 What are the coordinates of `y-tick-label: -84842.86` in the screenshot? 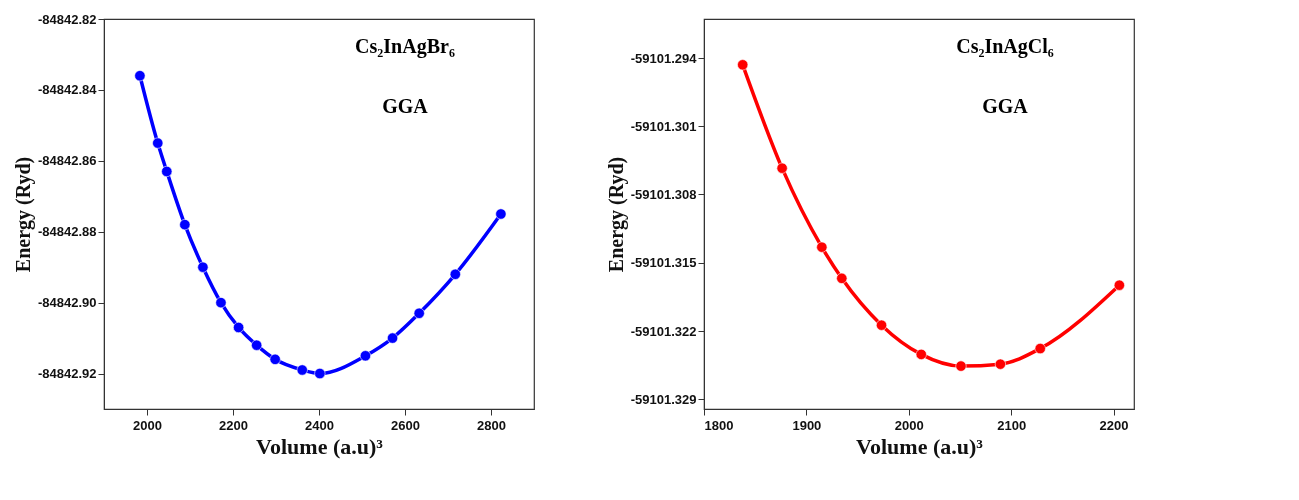 It's located at (67, 161).